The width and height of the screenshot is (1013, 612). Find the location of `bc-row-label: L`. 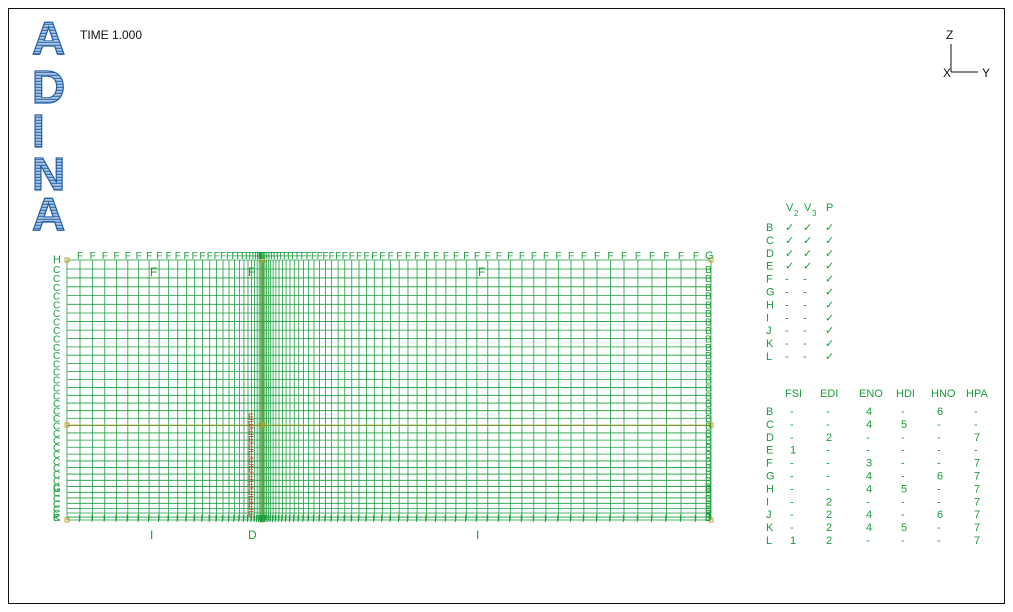

bc-row-label: L is located at coordinates (769, 541).